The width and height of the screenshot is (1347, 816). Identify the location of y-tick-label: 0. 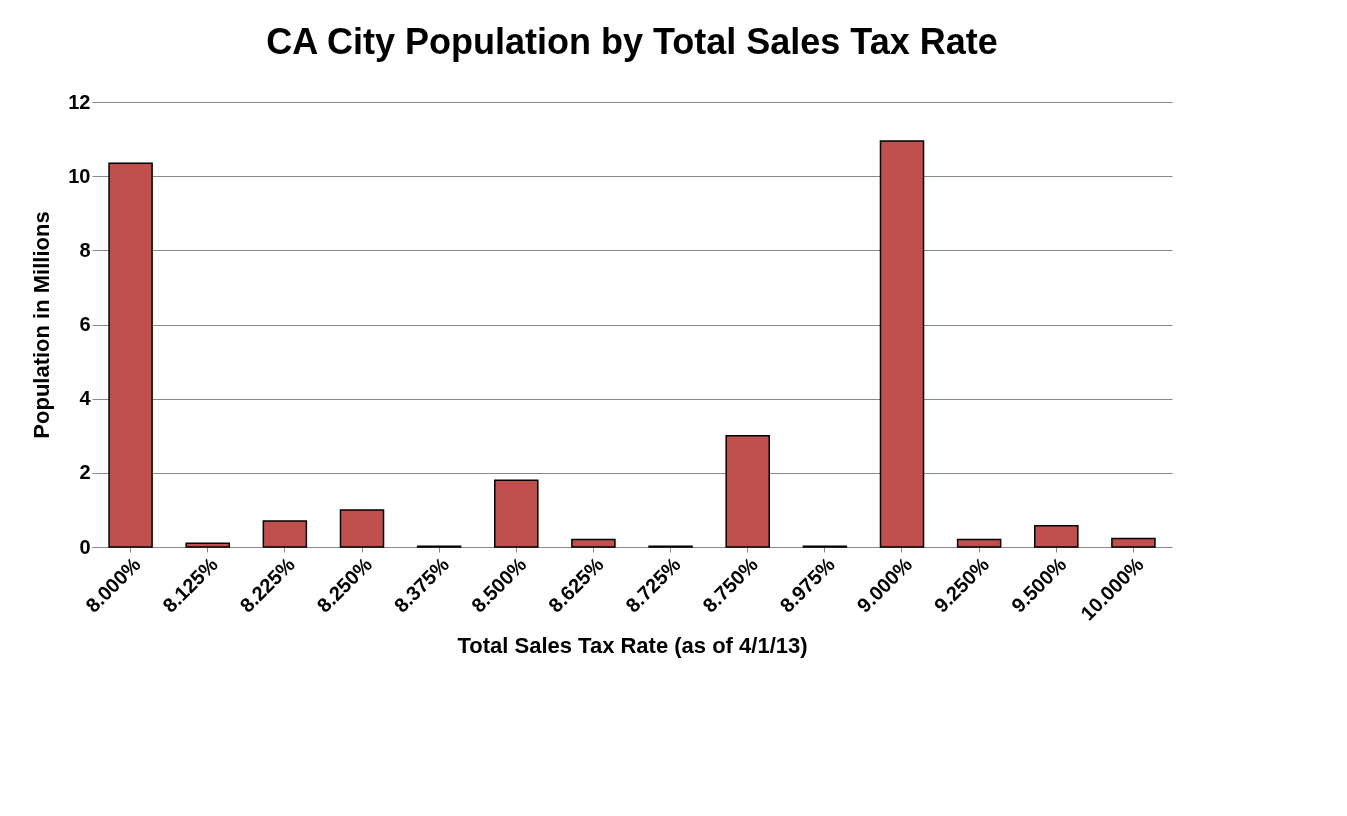
(85, 546).